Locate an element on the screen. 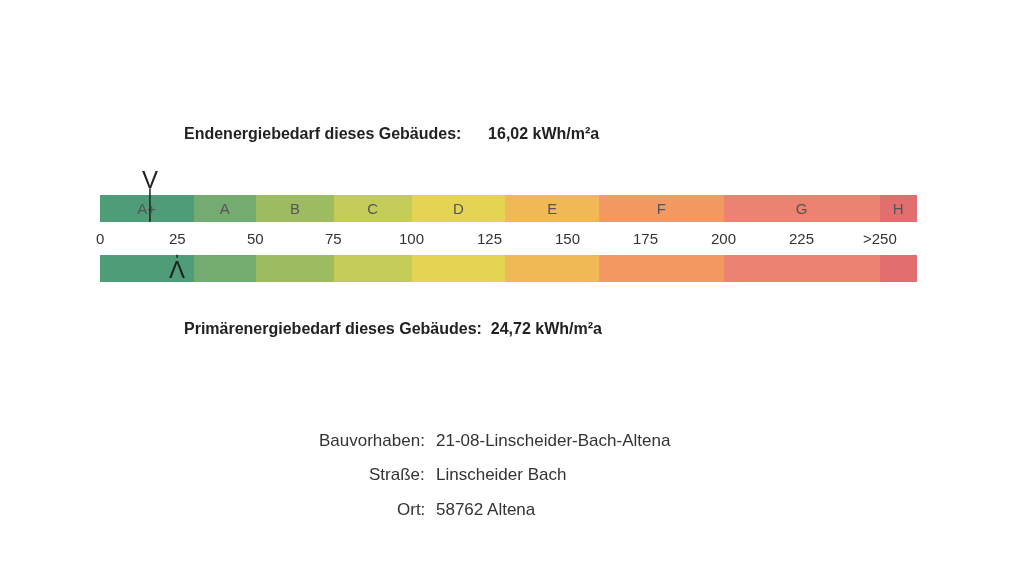  text: Endenergiebedarf dieses Gebäudes: 16,02 kWh/m²a is located at coordinates (392, 133).